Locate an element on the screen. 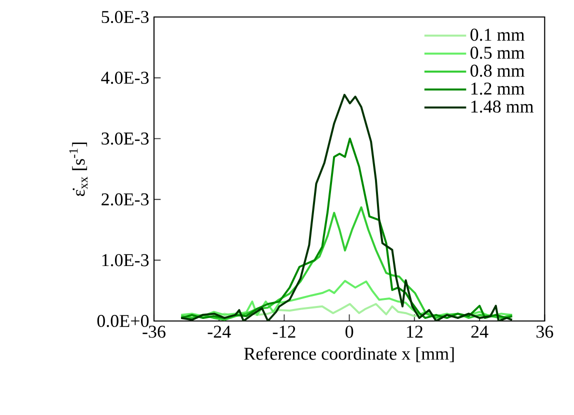 The height and width of the screenshot is (415, 574). legend-label: 0.8 mm is located at coordinates (497, 70).